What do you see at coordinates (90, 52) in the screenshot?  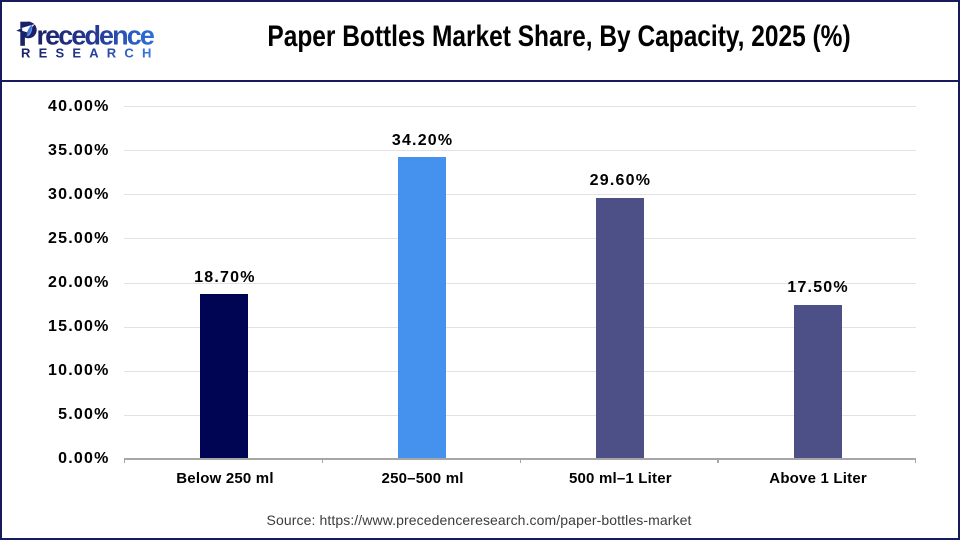 I see `svg-text: RESEARCH` at bounding box center [90, 52].